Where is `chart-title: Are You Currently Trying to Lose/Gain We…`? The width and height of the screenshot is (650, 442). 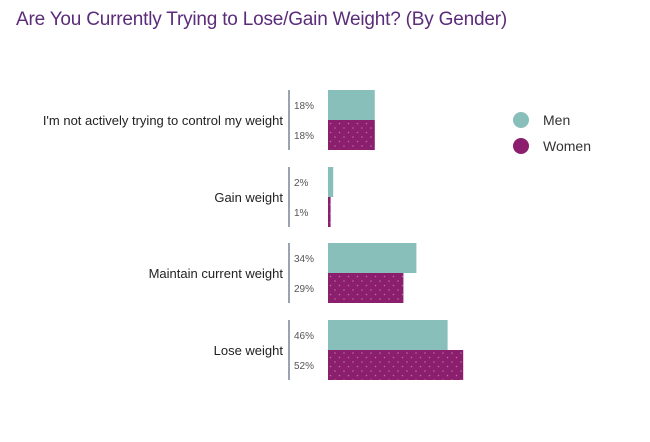
chart-title: Are You Currently Trying to Lose/Gain We… is located at coordinates (261, 19).